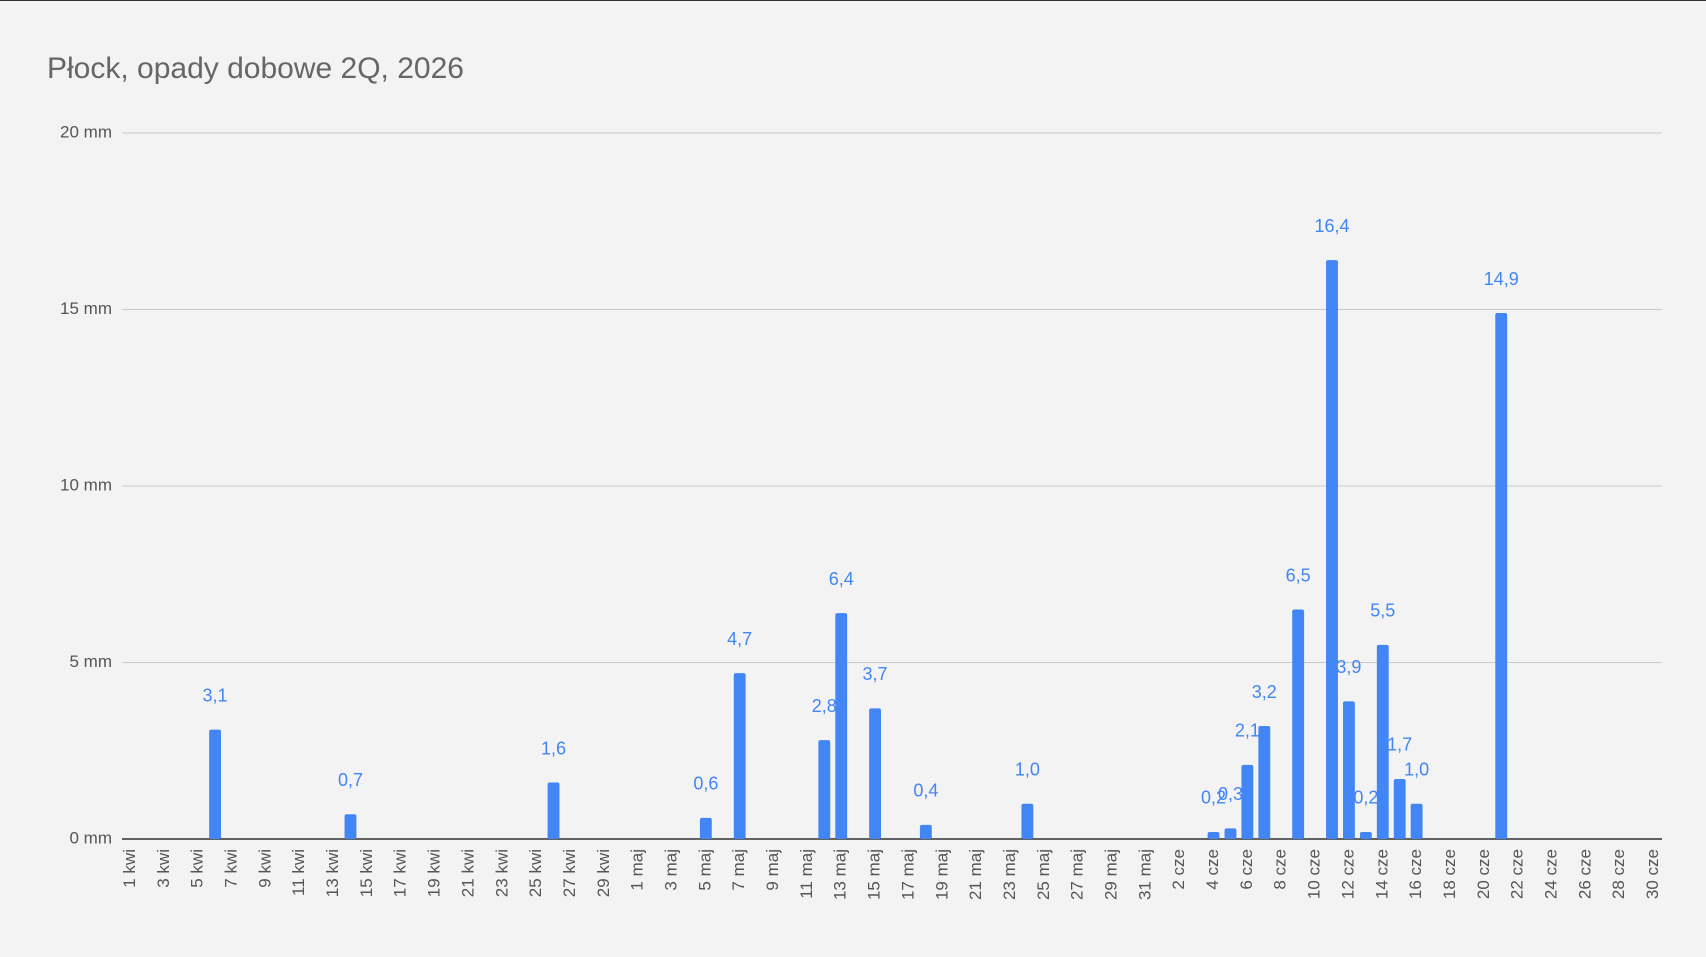 This screenshot has height=957, width=1706. What do you see at coordinates (501, 873) in the screenshot?
I see `x-tick-label: 23 kwi` at bounding box center [501, 873].